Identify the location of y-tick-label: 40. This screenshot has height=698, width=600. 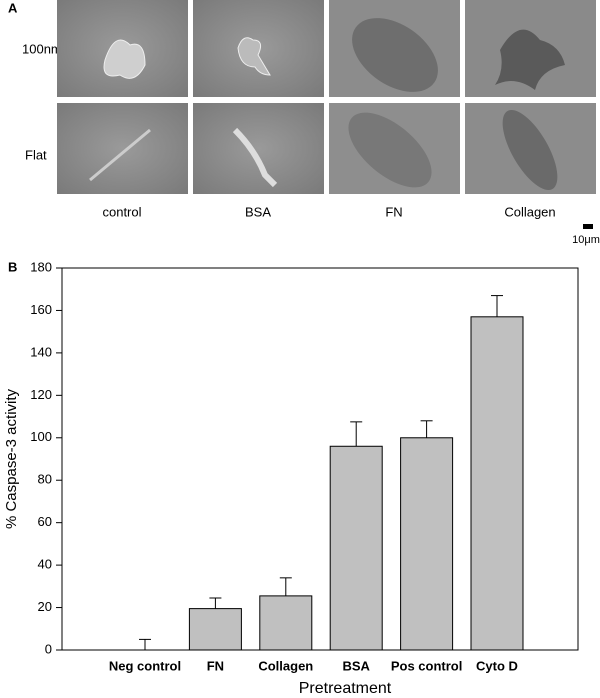
(45, 564).